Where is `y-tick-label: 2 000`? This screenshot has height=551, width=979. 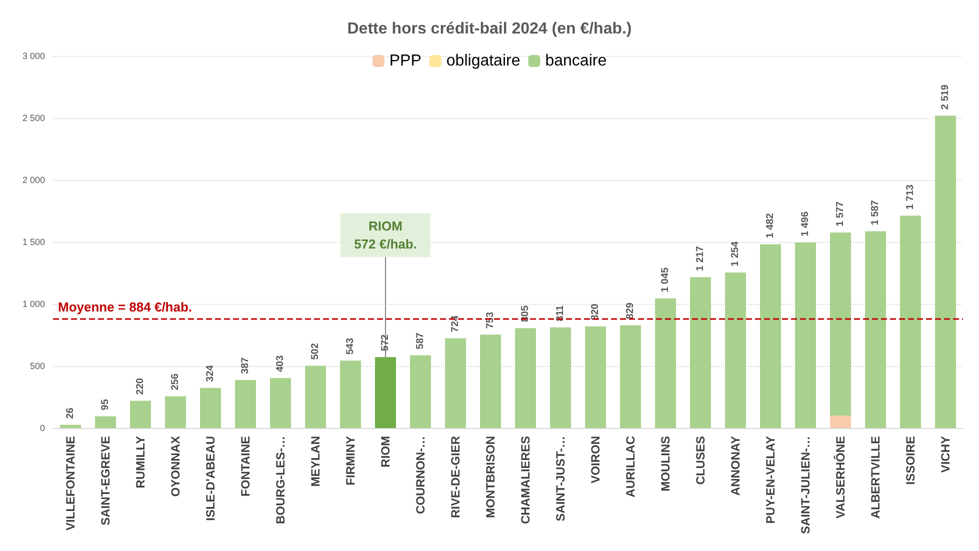 y-tick-label: 2 000 is located at coordinates (33, 180).